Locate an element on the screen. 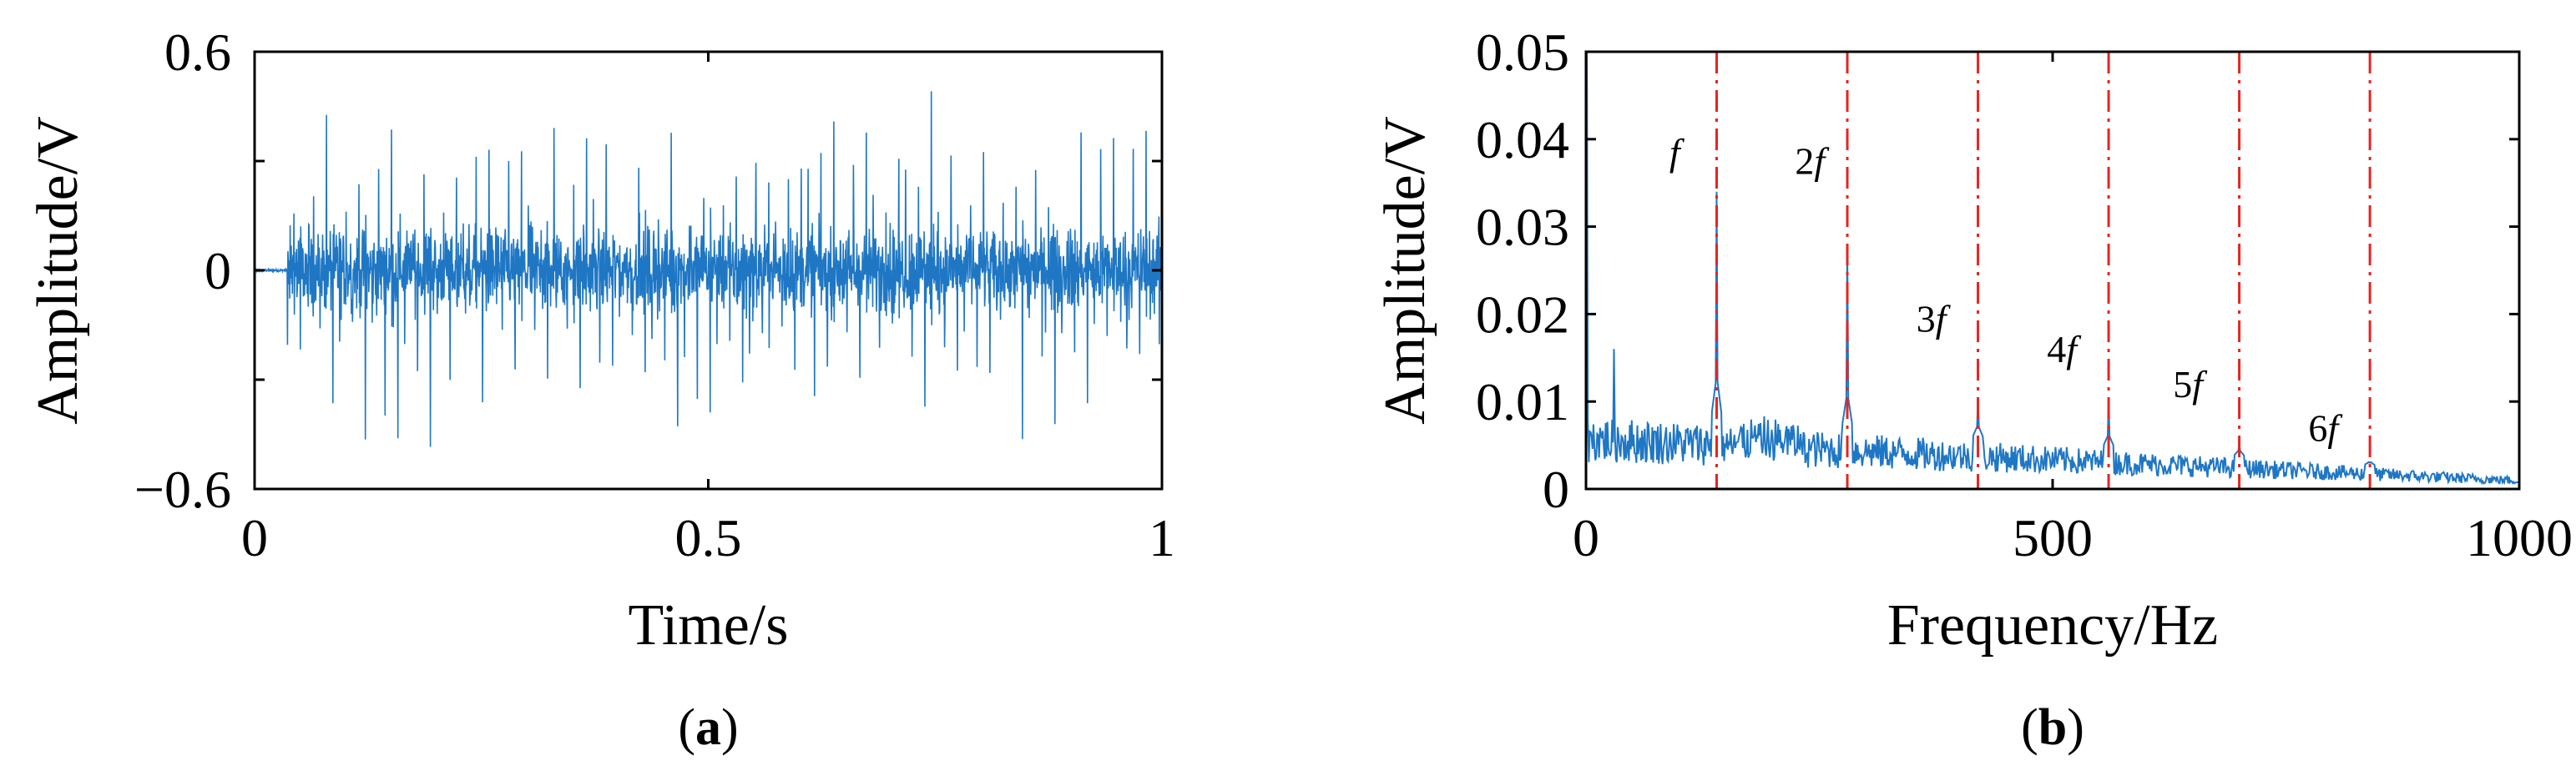  panel-label-letter: a is located at coordinates (708, 727).